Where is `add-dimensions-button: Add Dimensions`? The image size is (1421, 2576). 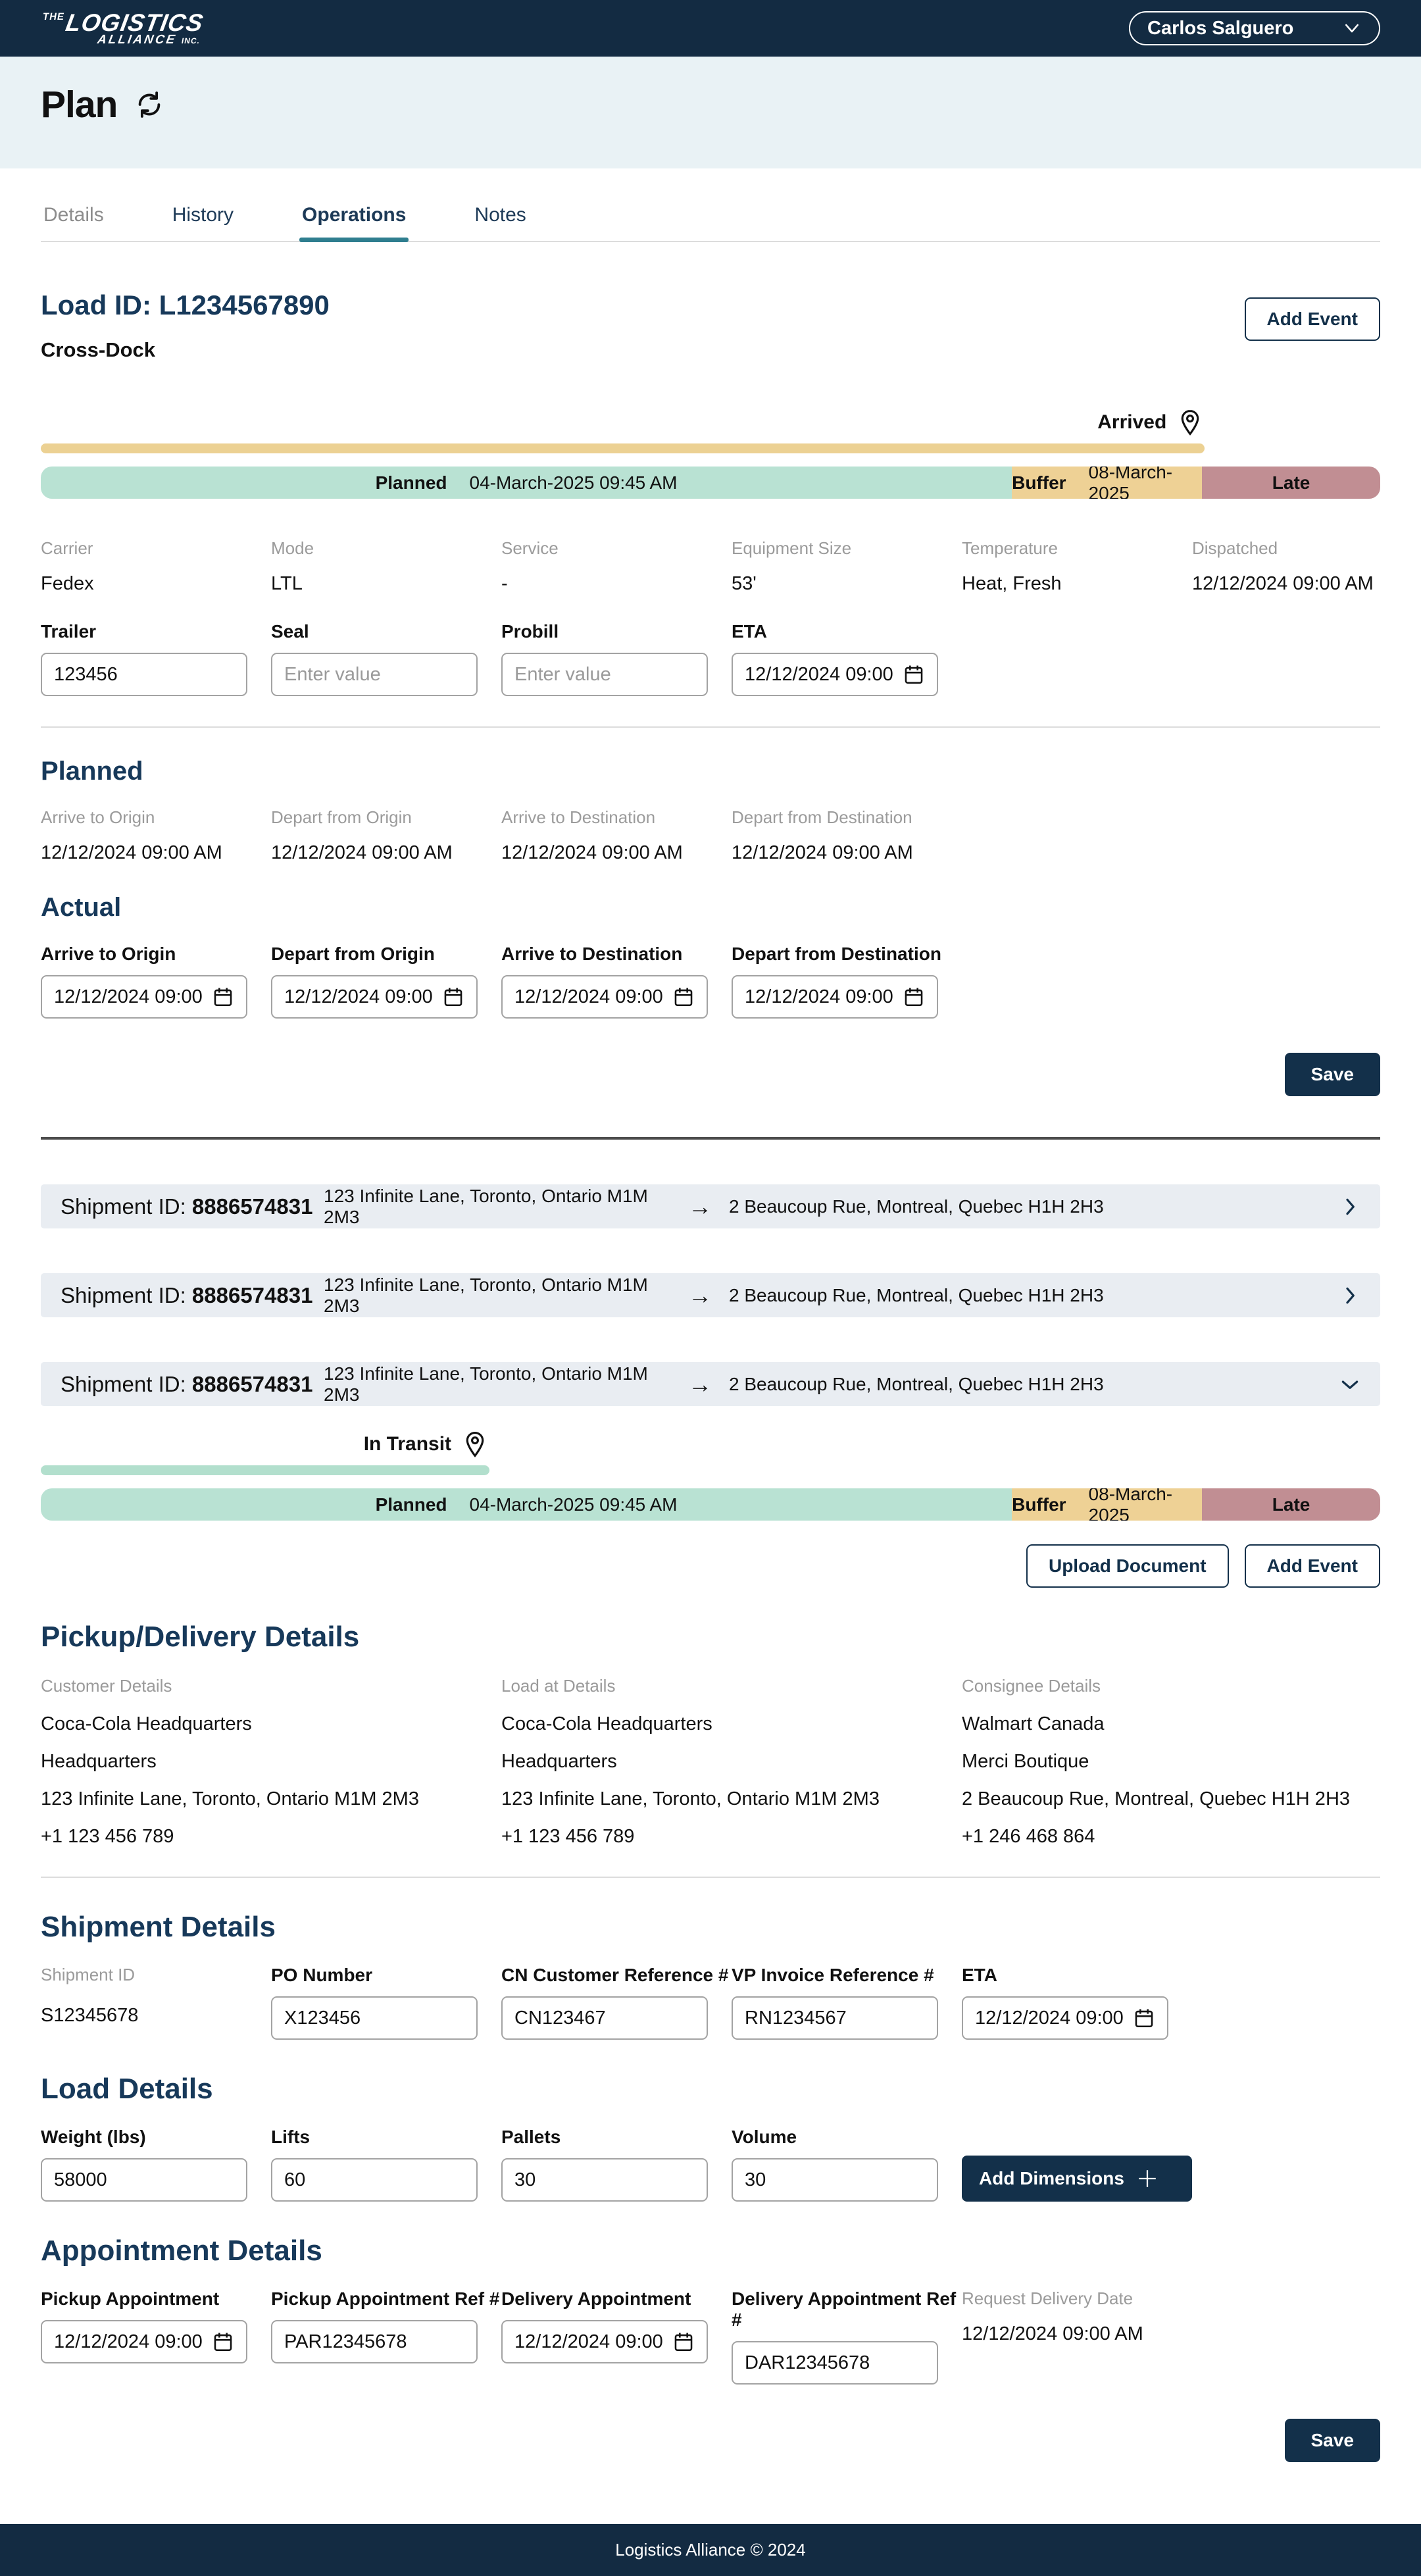
add-dimensions-button: Add Dimensions is located at coordinates (1077, 2179).